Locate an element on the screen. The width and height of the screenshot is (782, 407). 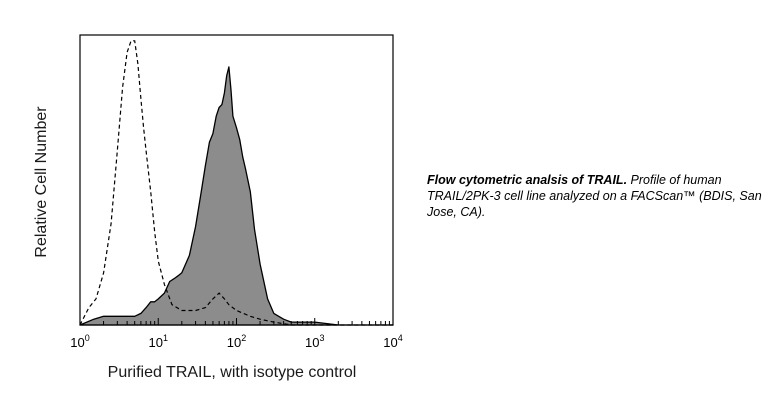
x-tick-label: 10¹ is located at coordinates (158, 341).